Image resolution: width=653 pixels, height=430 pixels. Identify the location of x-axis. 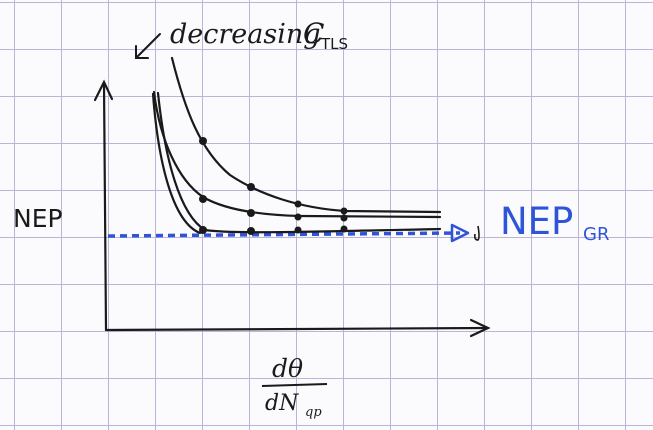
(297, 329).